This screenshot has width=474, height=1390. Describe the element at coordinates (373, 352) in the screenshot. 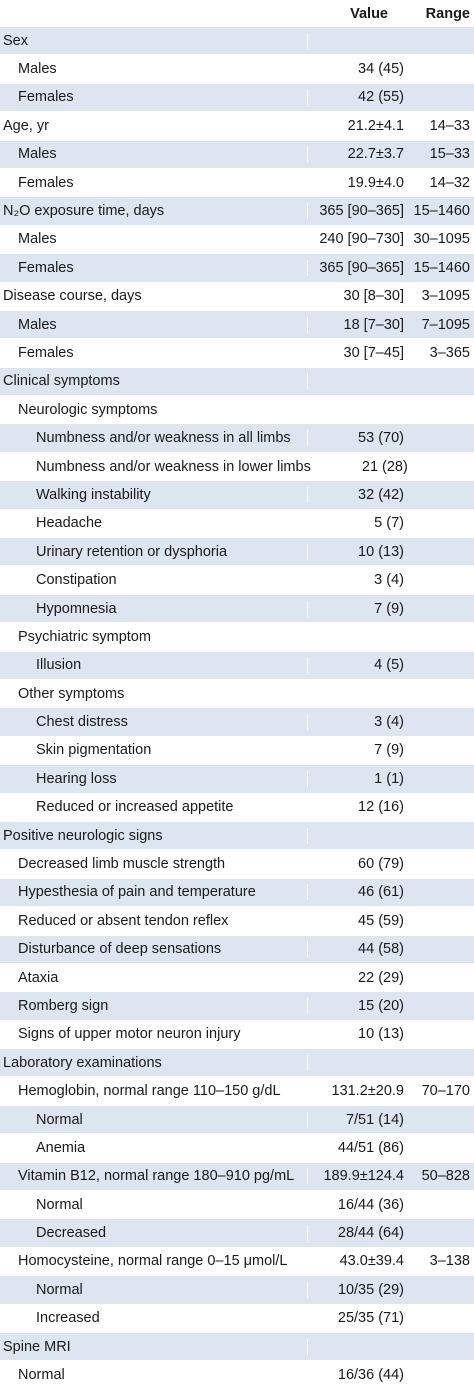

I see `row-value: 30 [7–45]` at that location.